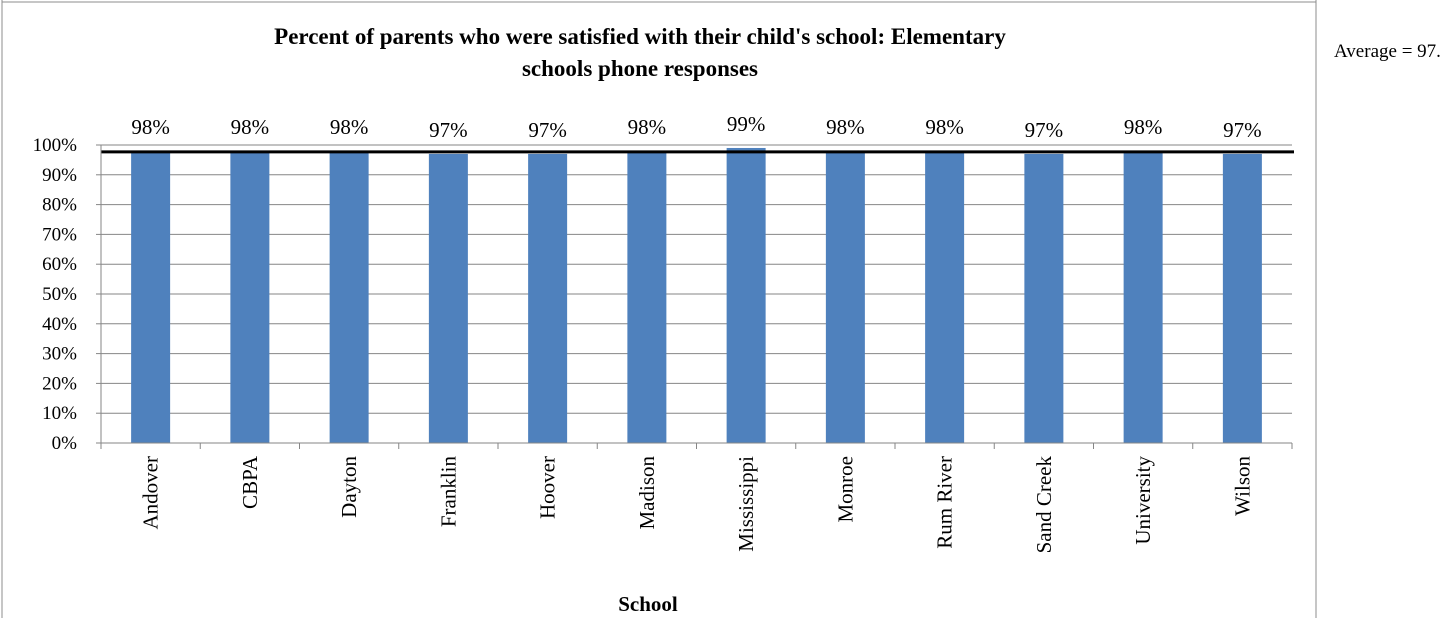  Describe the element at coordinates (845, 489) in the screenshot. I see `x-tick-label: Monroe` at that location.